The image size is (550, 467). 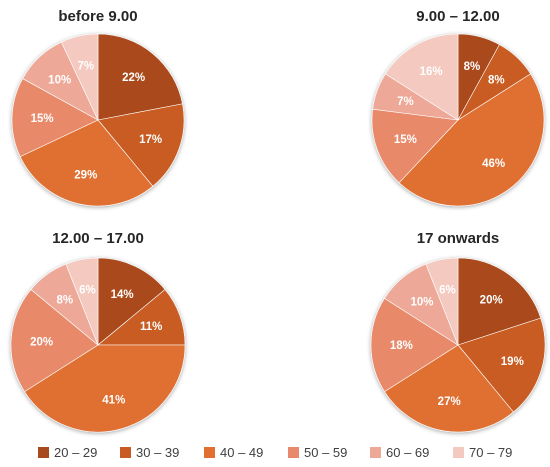 What do you see at coordinates (447, 291) in the screenshot?
I see `pie-slice-label-3-5: 6%` at bounding box center [447, 291].